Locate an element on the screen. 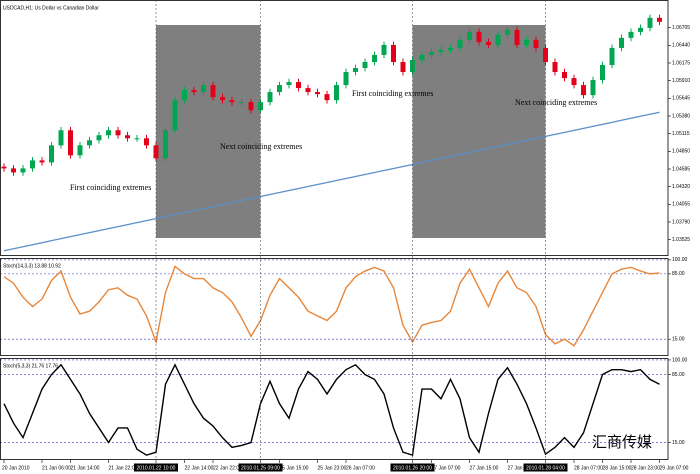  x-tick-label: 21 Jan 22:00 is located at coordinates (123, 468).